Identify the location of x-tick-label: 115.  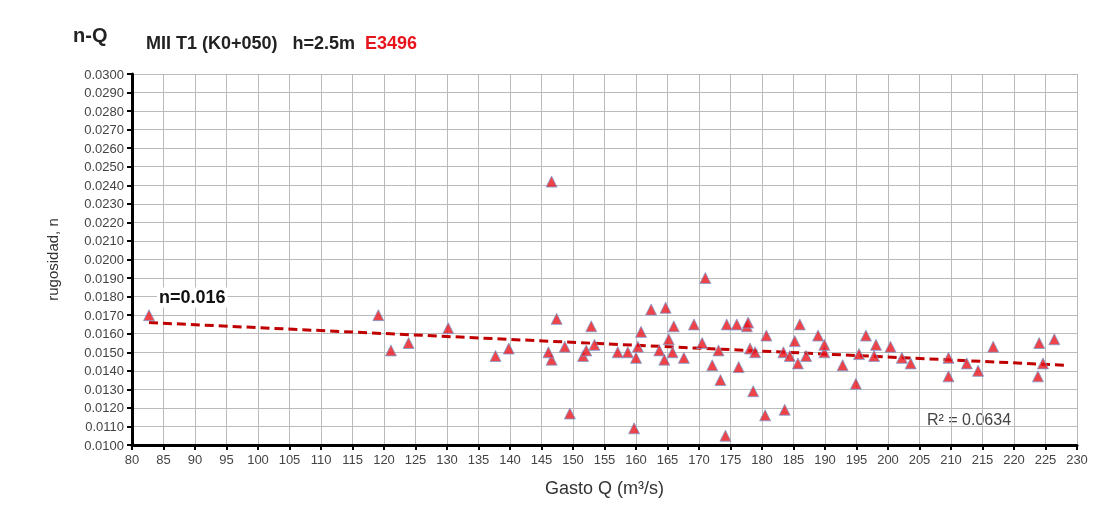
(352, 459).